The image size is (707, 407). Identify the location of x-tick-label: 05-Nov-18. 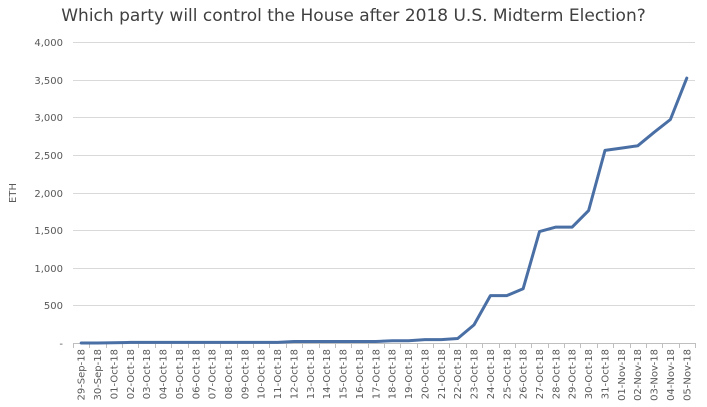
(687, 375).